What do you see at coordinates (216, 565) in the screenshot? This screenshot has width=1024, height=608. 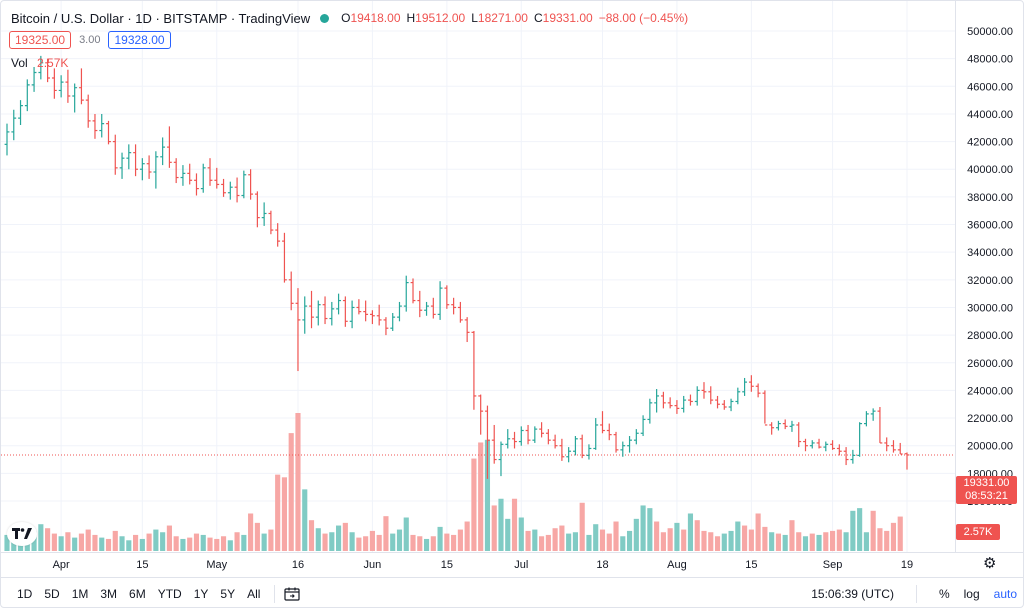 I see `time-tick-label: May` at bounding box center [216, 565].